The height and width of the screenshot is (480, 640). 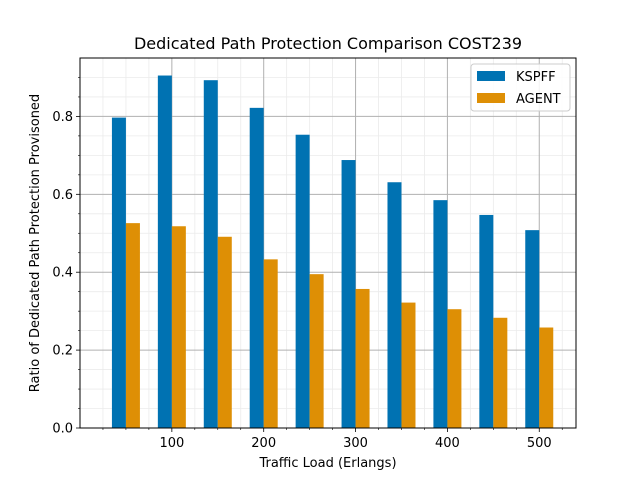 I want to click on x-tick-label: 400, so click(x=447, y=443).